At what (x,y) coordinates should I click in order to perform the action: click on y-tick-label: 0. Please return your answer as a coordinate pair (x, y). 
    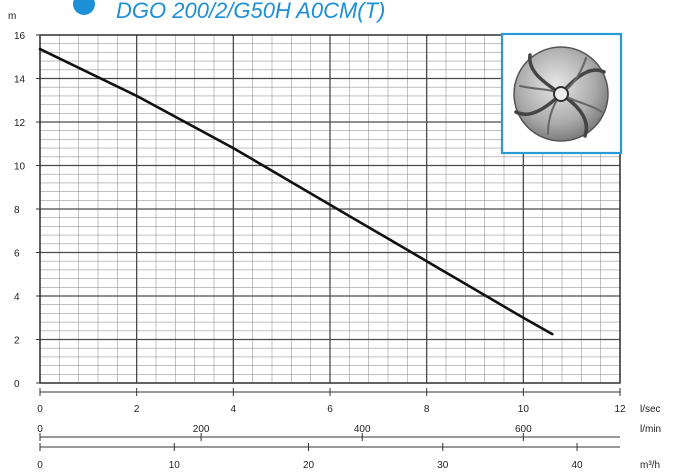
    Looking at the image, I should click on (17, 384).